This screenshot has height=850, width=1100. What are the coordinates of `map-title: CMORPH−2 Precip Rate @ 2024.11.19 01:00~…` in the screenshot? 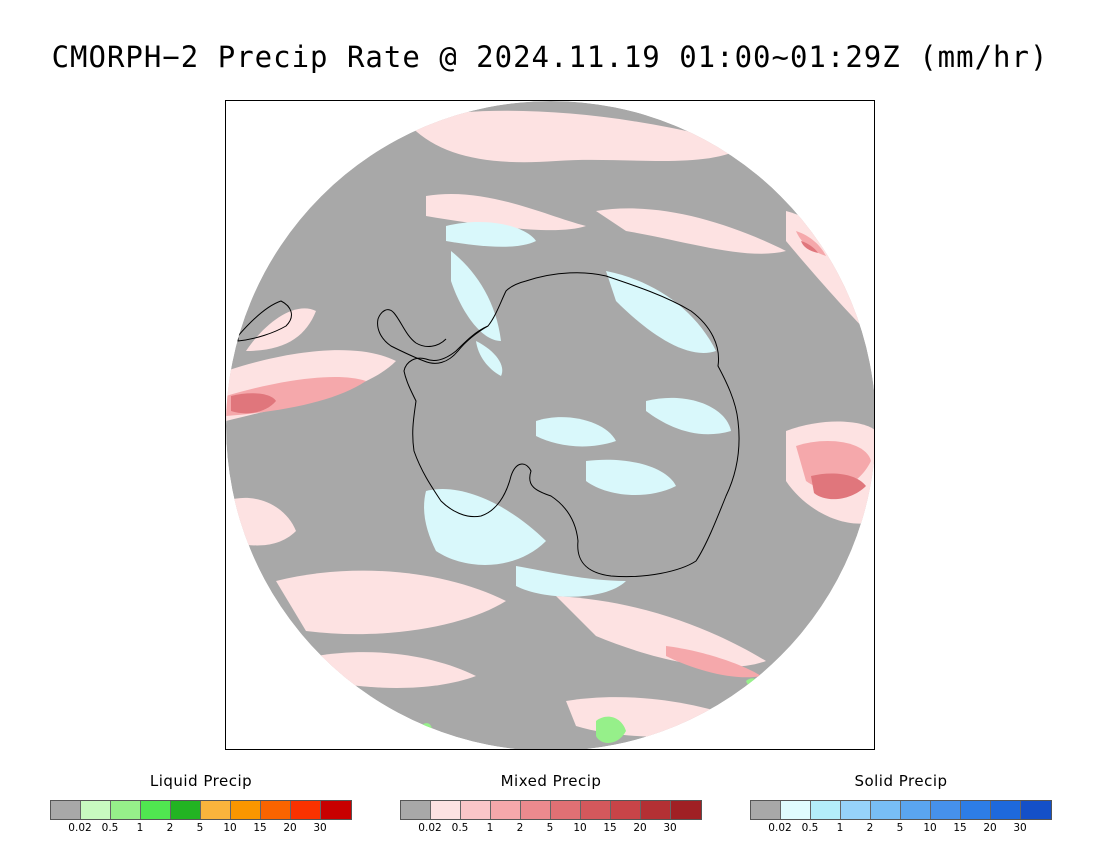 It's located at (550, 57).